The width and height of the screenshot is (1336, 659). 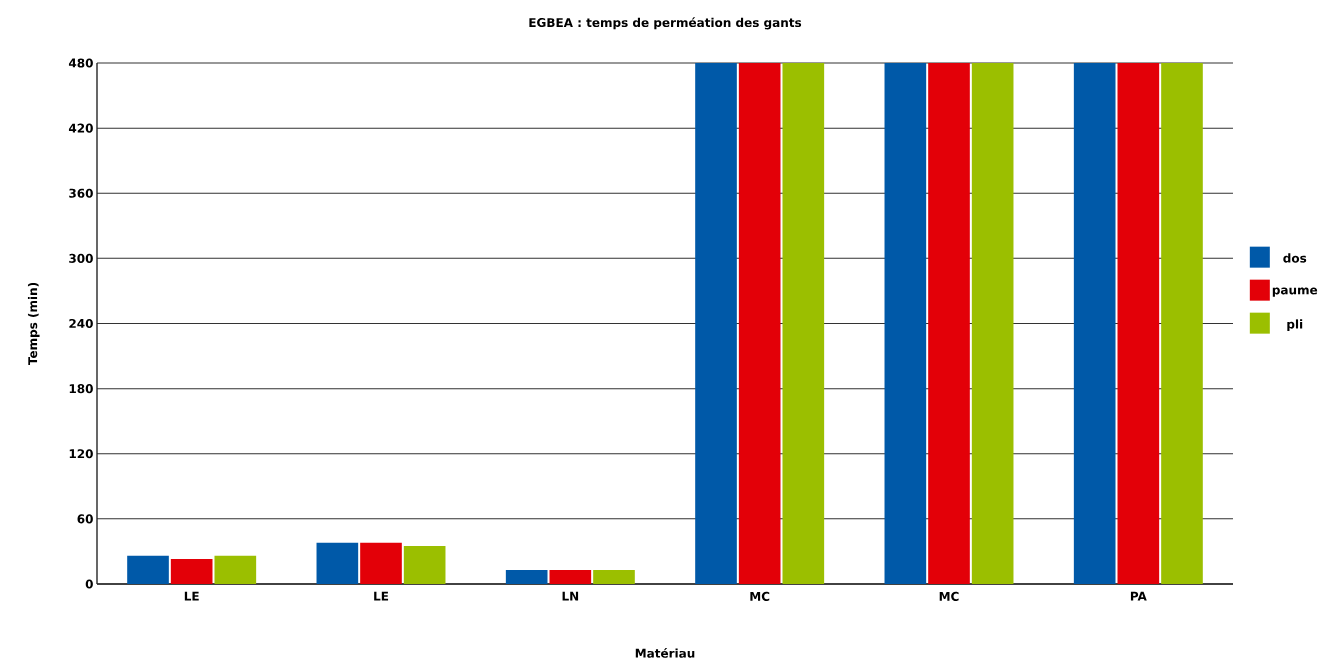 What do you see at coordinates (81, 323) in the screenshot?
I see `y-tick-label: 240` at bounding box center [81, 323].